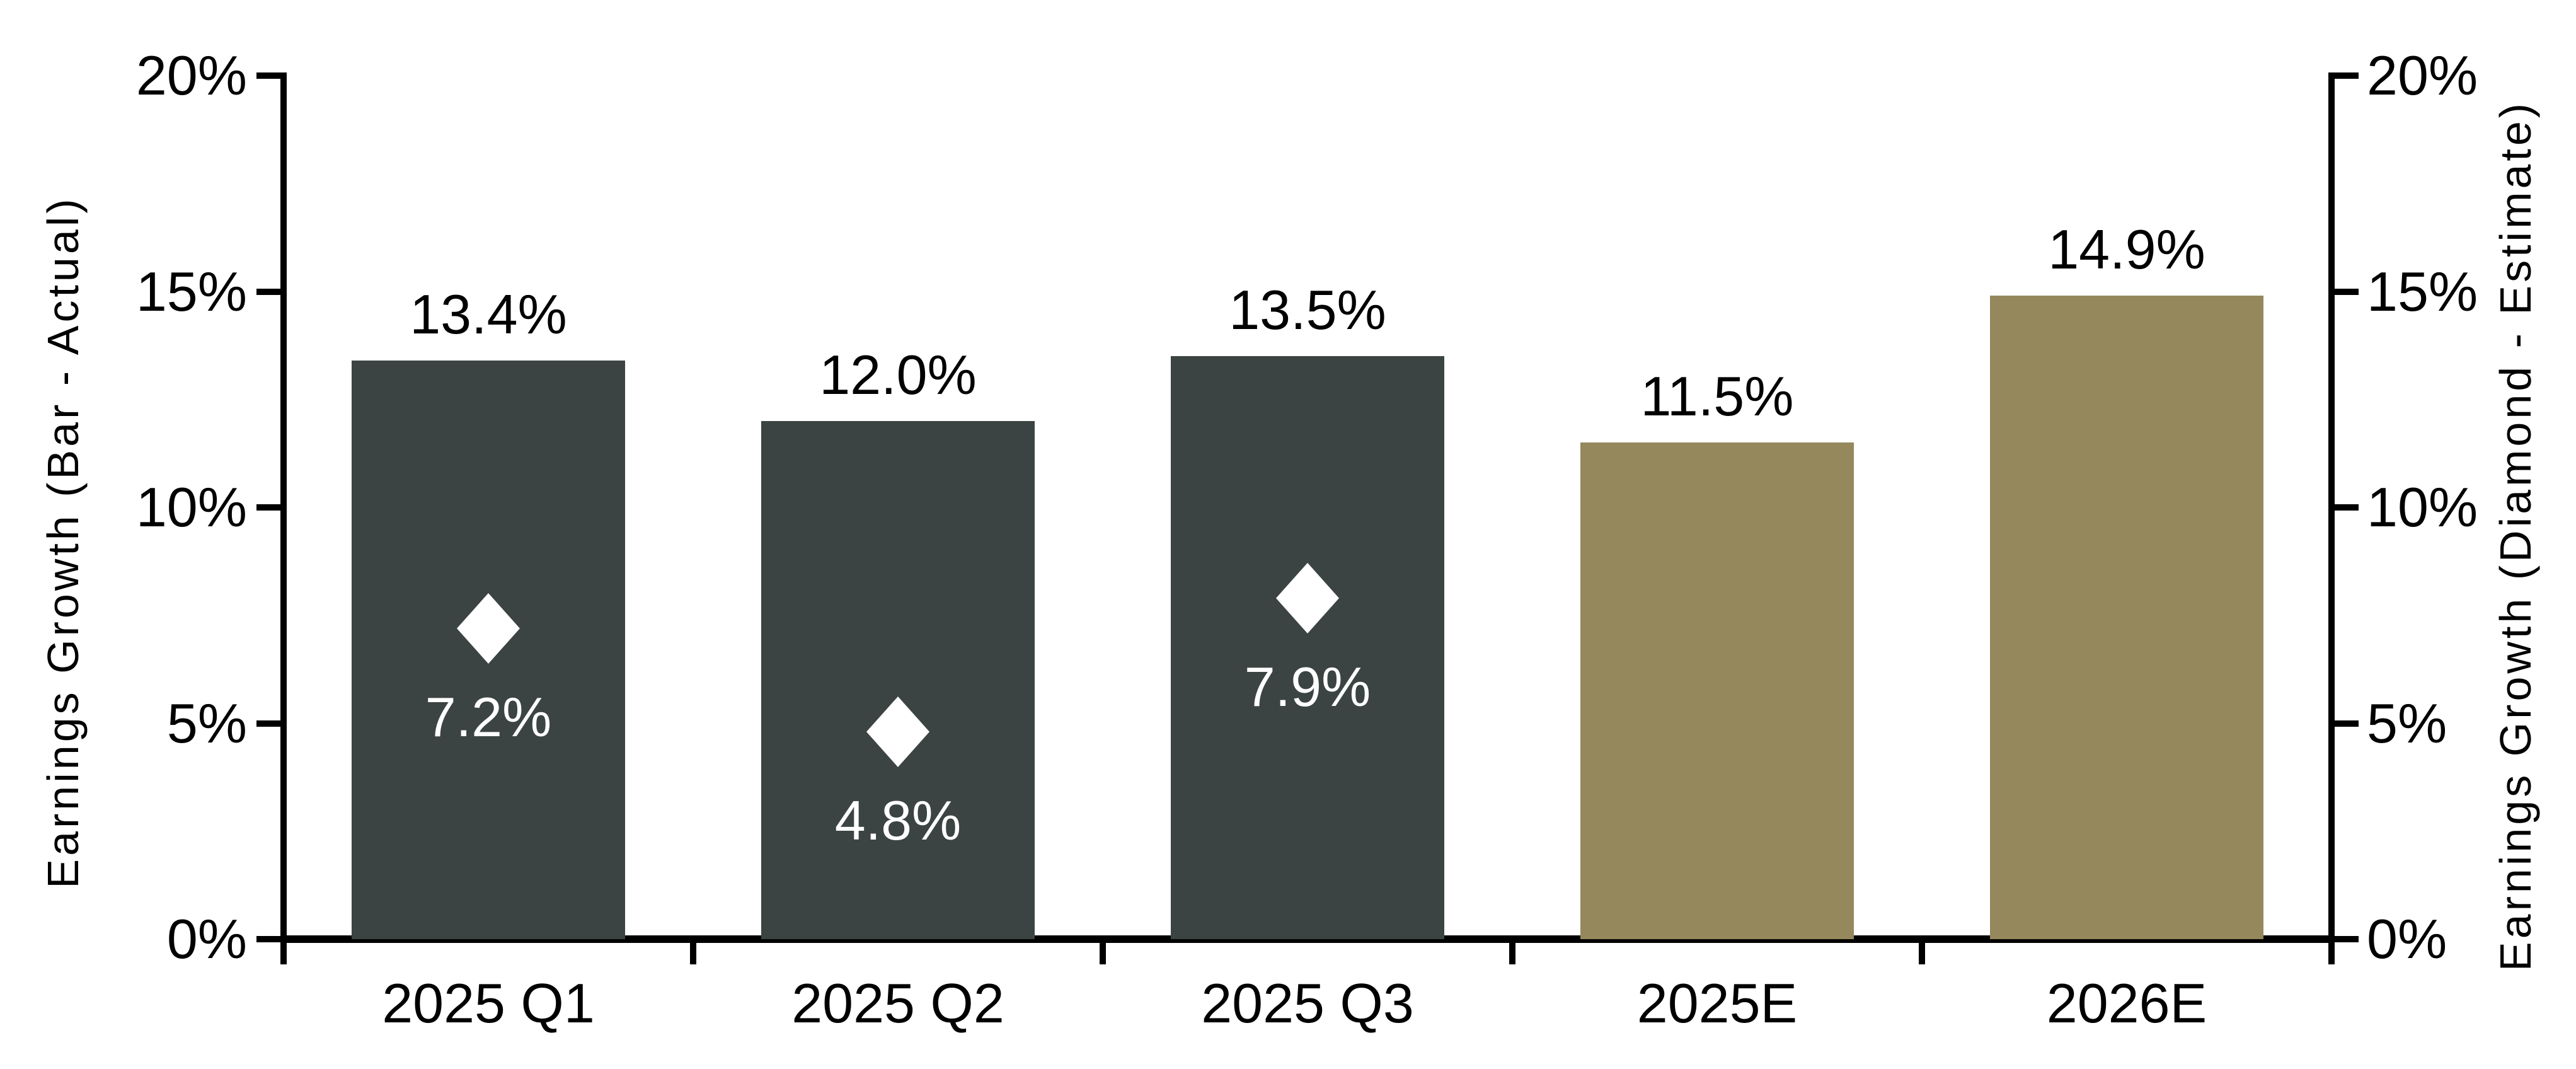  I want to click on bar-2025e, so click(1717, 690).